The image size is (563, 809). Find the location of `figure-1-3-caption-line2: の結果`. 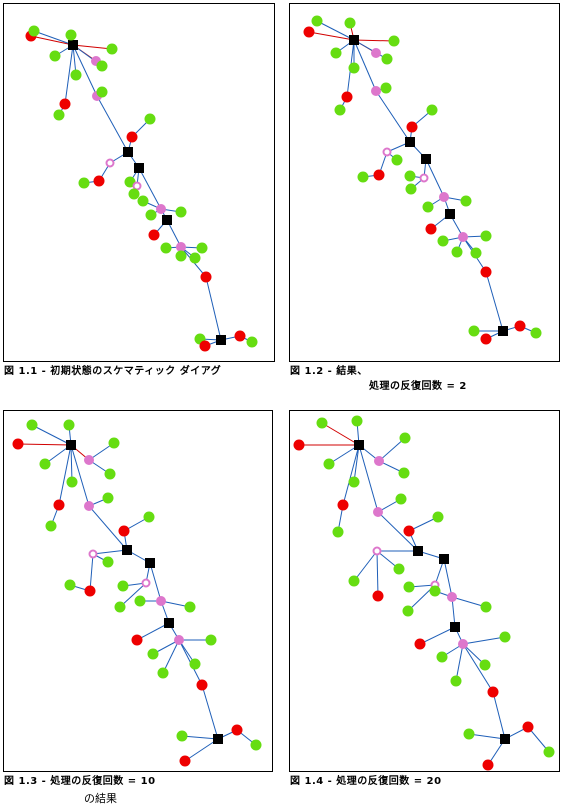

figure-1-3-caption-line2: の結果 is located at coordinates (100, 798).